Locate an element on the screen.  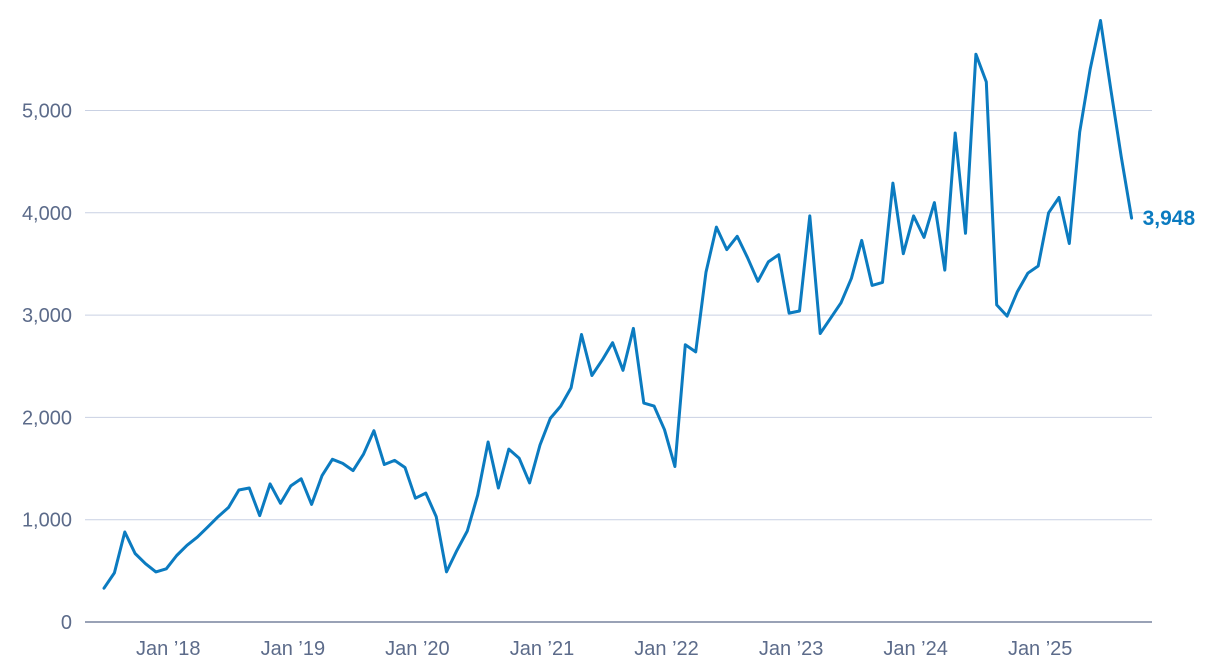
x-tick-label: Jan ’22 is located at coordinates (666, 649).